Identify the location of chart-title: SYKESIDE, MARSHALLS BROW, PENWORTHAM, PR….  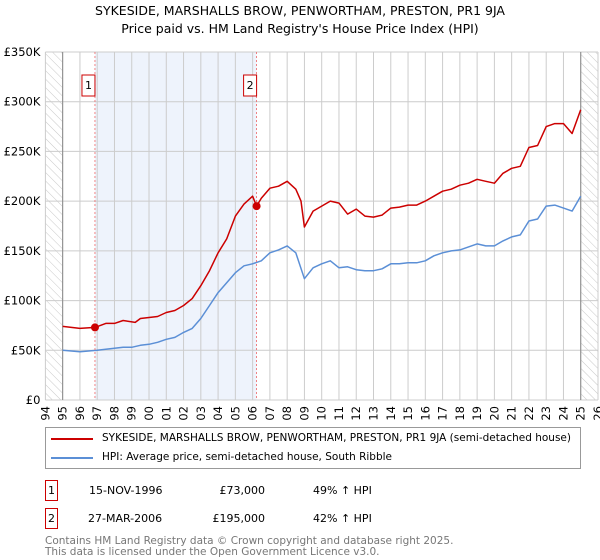
(300, 10).